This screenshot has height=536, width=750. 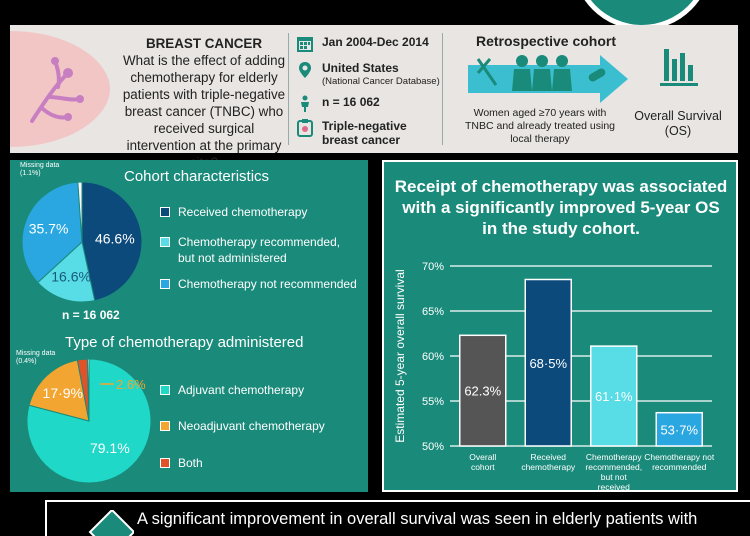 I want to click on legend-neoadjuvant: Neoadjuvant chemotherapy, so click(x=242, y=426).